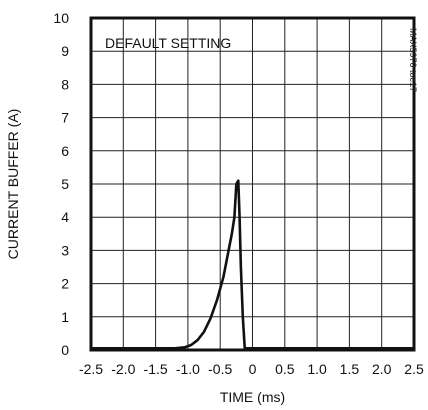 The image size is (428, 410). What do you see at coordinates (65, 317) in the screenshot?
I see `y-tick-label: 1` at bounding box center [65, 317].